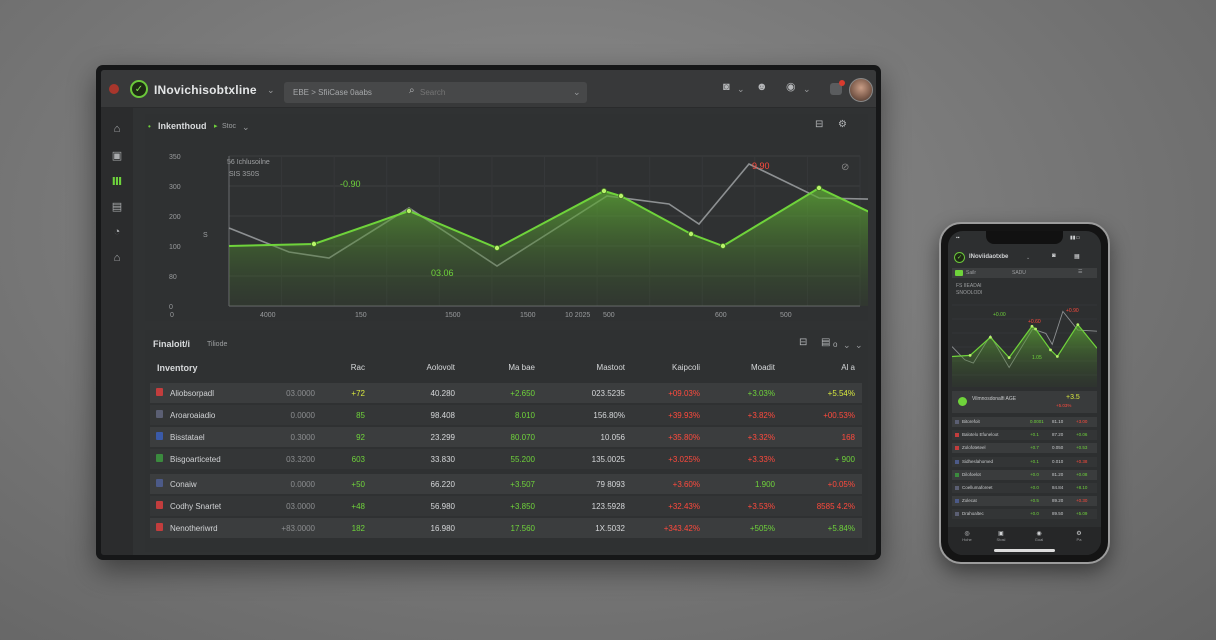  What do you see at coordinates (971, 273) in the screenshot?
I see `phone-tab-1: Sailr` at bounding box center [971, 273].